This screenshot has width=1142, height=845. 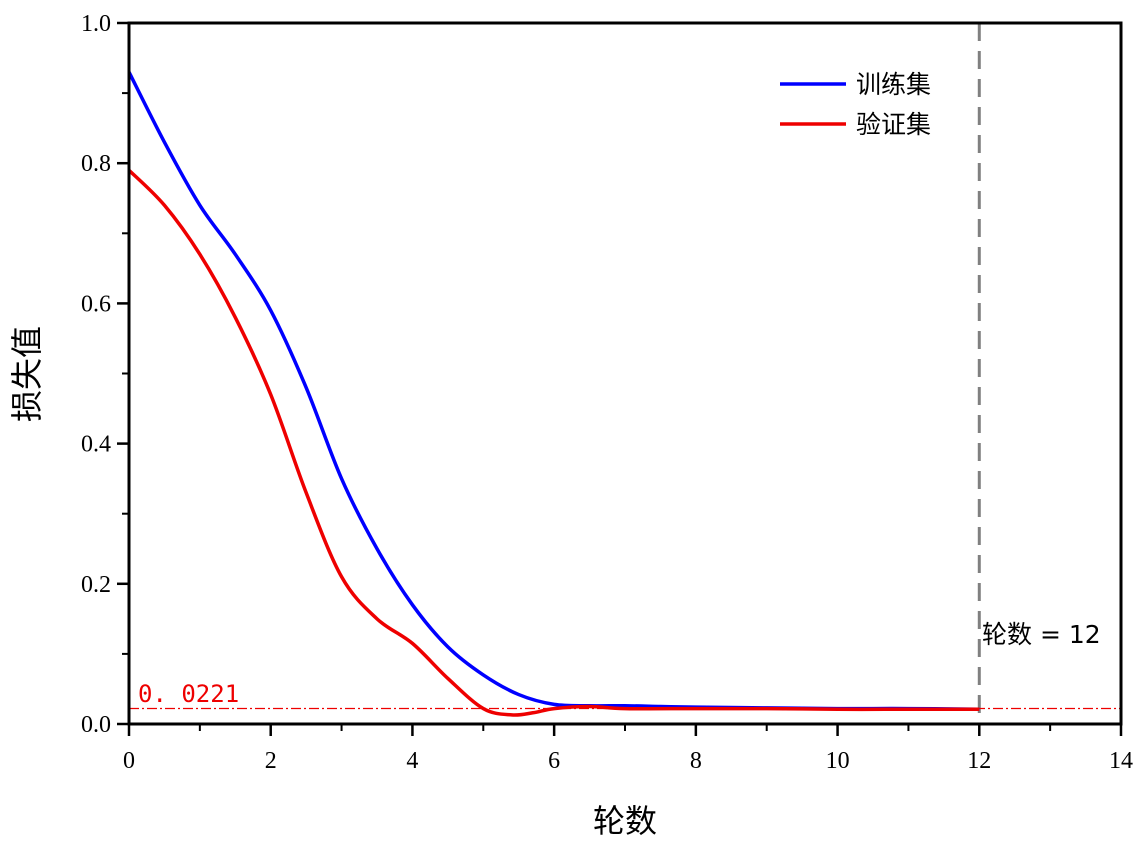 I want to click on x-tick-label: 12, so click(x=979, y=761).